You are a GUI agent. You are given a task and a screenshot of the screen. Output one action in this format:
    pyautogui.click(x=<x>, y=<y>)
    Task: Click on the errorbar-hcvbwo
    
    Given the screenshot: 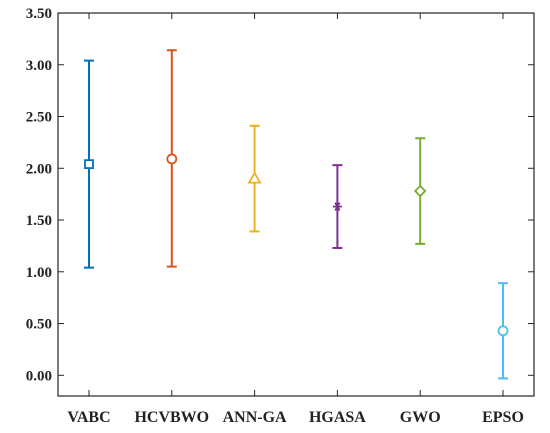 What is the action you would take?
    pyautogui.click(x=172, y=158)
    